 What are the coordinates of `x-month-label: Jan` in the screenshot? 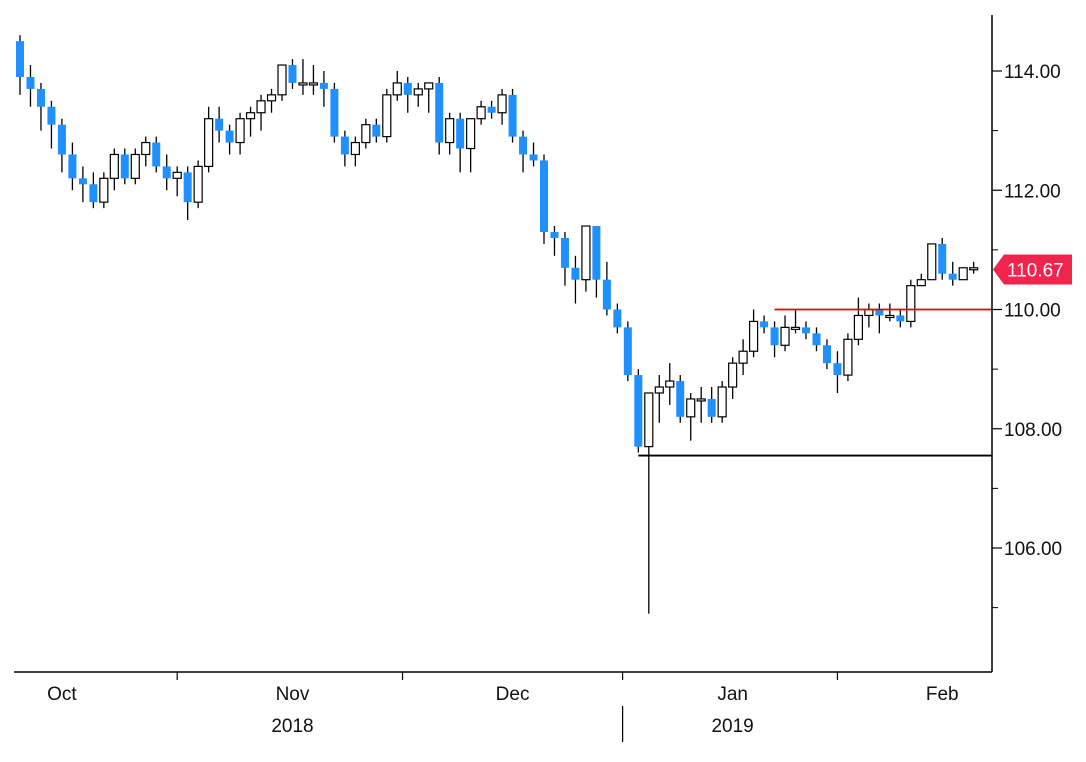 It's located at (732, 694).